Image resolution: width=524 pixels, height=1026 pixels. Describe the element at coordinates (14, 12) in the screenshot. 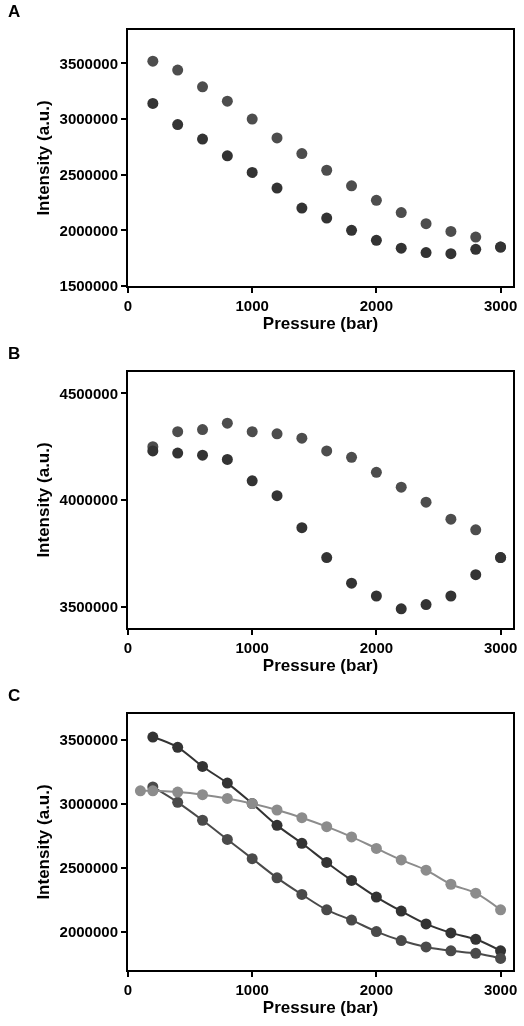

I see `chart-title: A` at that location.